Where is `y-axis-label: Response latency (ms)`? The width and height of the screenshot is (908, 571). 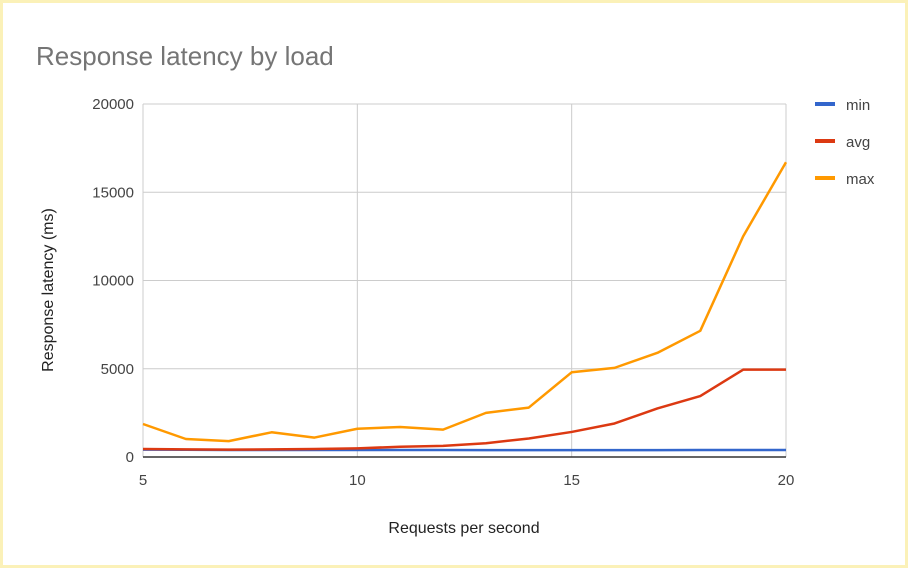
y-axis-label: Response latency (ms) is located at coordinates (48, 290).